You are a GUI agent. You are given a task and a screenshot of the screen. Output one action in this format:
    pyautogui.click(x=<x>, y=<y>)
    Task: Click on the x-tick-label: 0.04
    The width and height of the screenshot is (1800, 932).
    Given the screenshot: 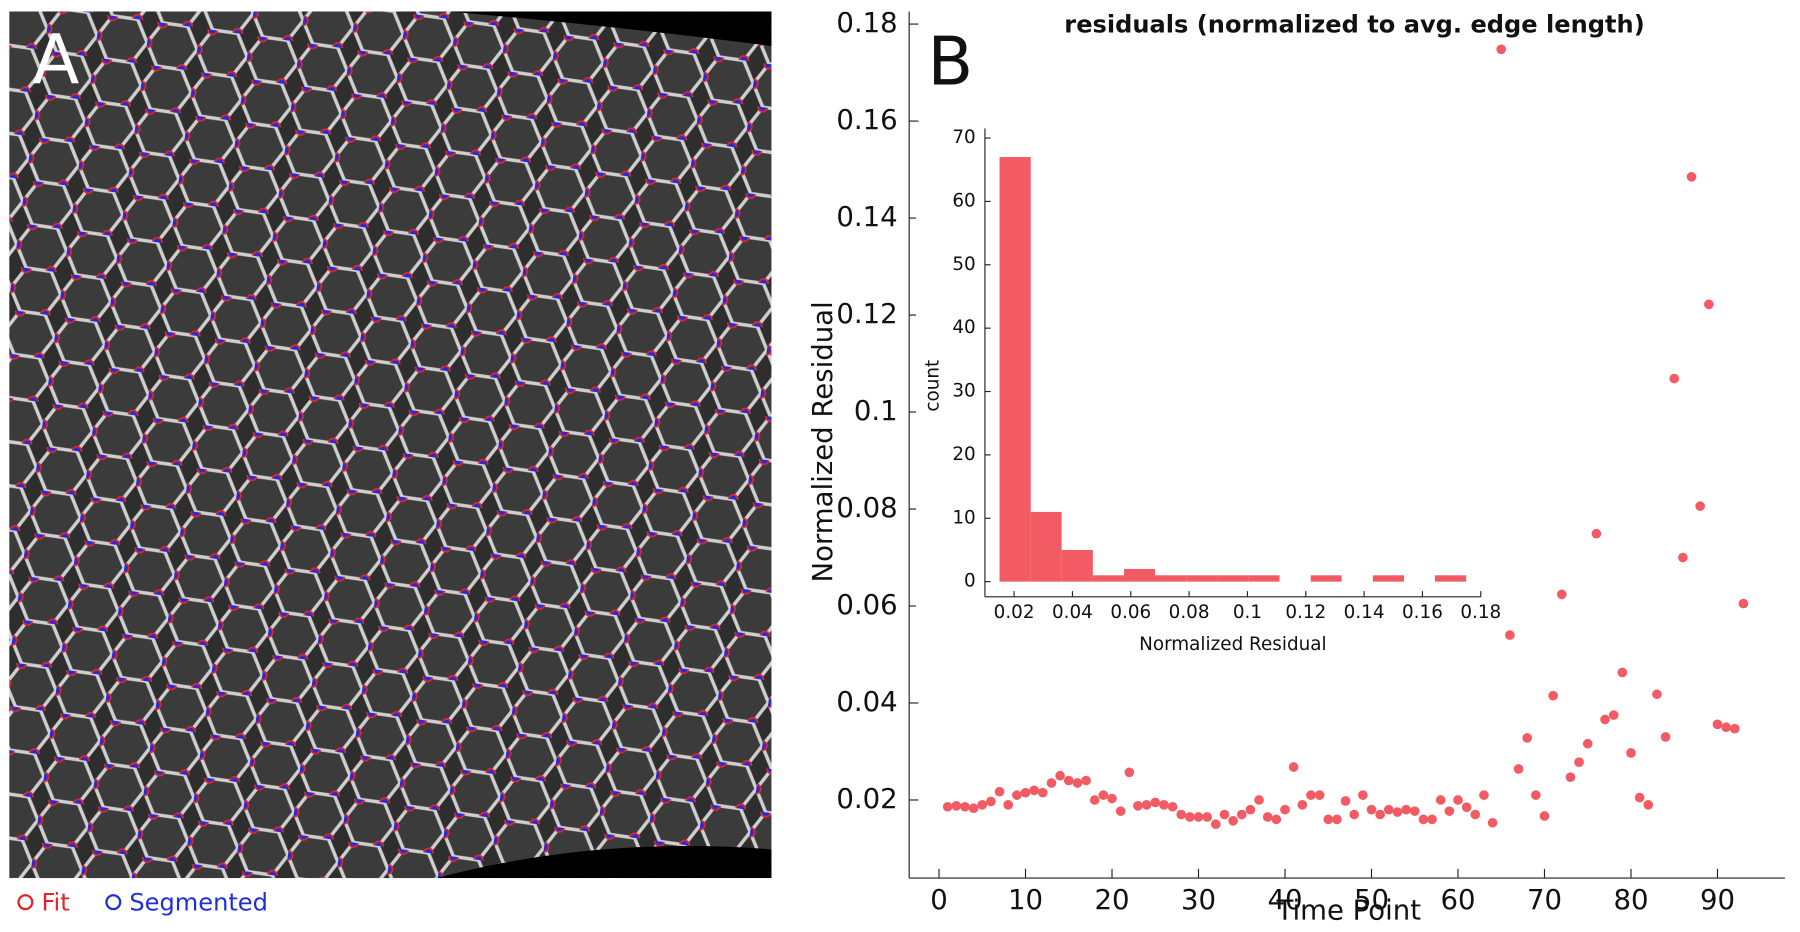 What is the action you would take?
    pyautogui.click(x=1072, y=612)
    